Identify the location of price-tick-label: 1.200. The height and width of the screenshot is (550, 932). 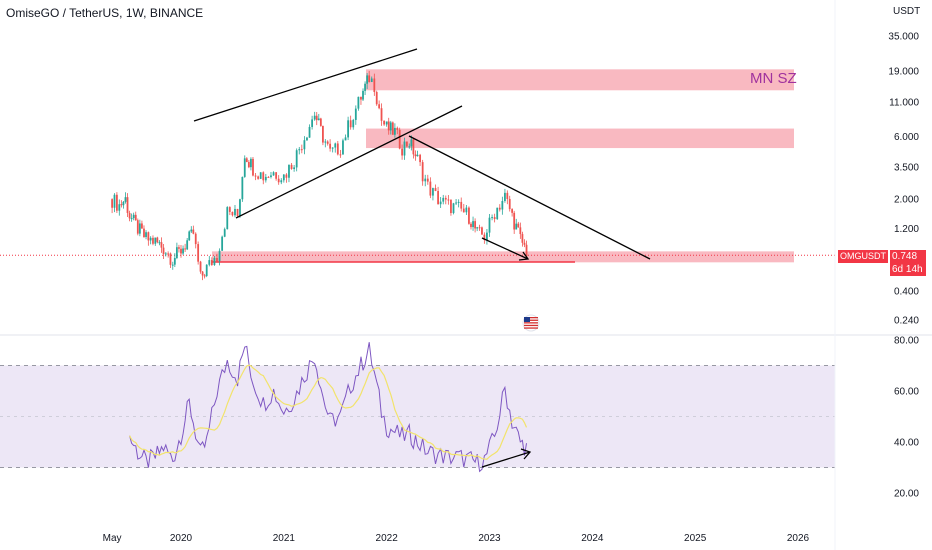
(906, 229).